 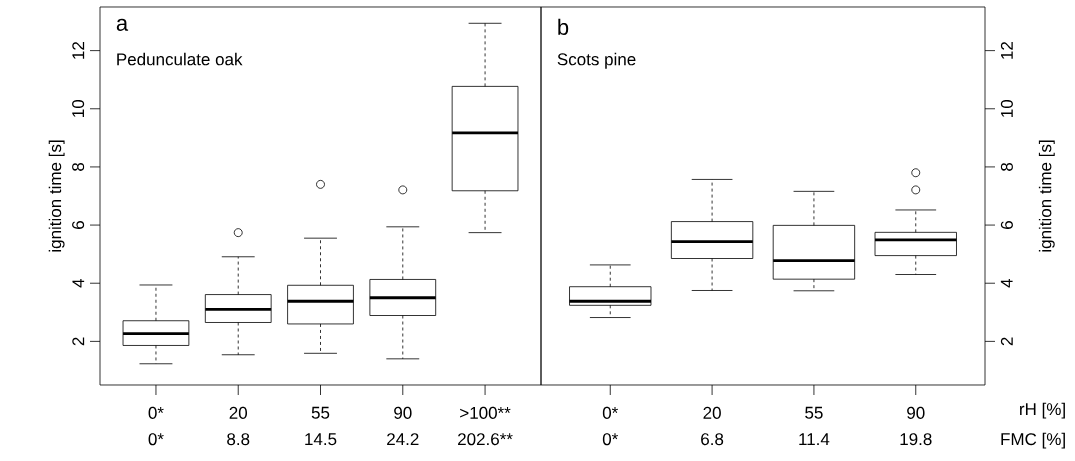 What do you see at coordinates (814, 439) in the screenshot?
I see `text: 11.4` at bounding box center [814, 439].